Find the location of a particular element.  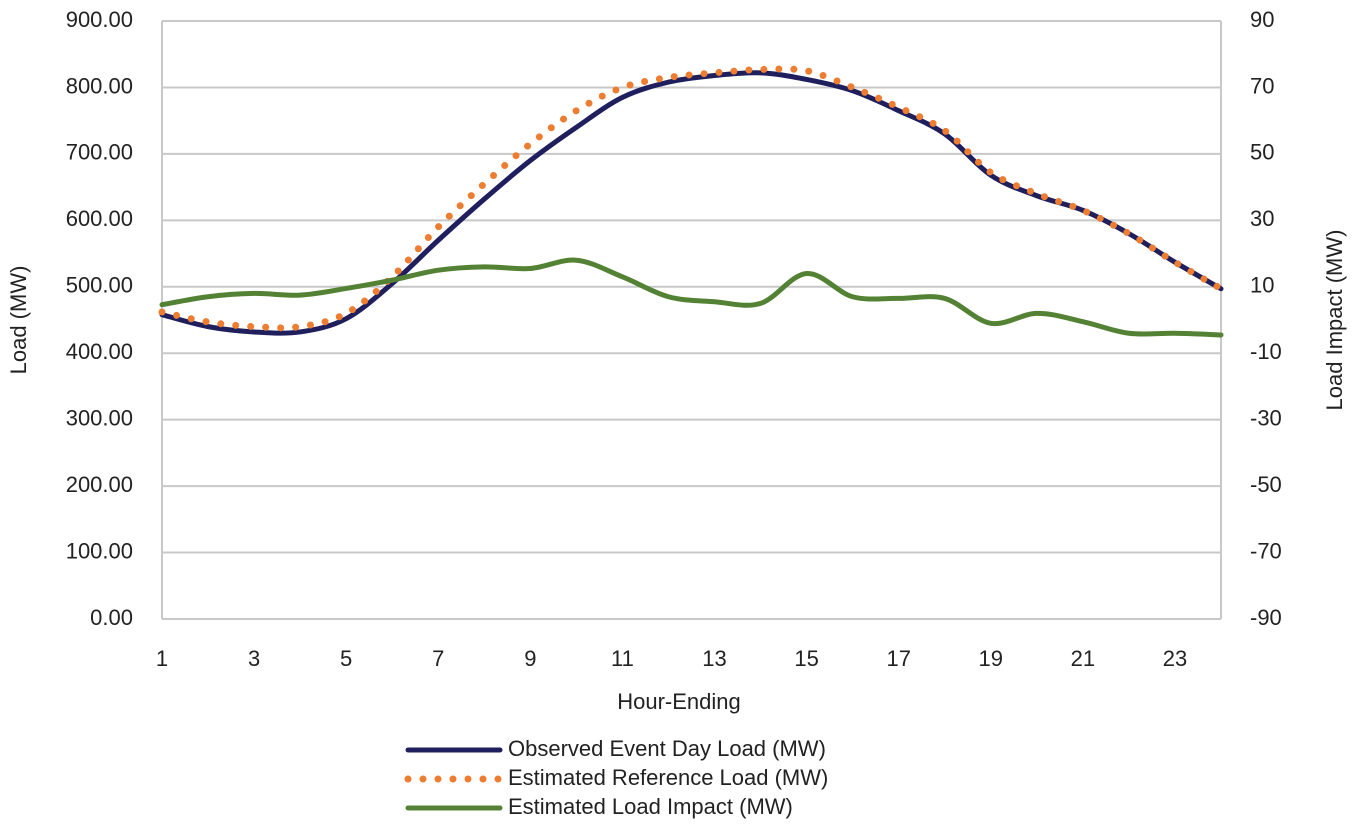

x-tick-label: 5 is located at coordinates (346, 658).